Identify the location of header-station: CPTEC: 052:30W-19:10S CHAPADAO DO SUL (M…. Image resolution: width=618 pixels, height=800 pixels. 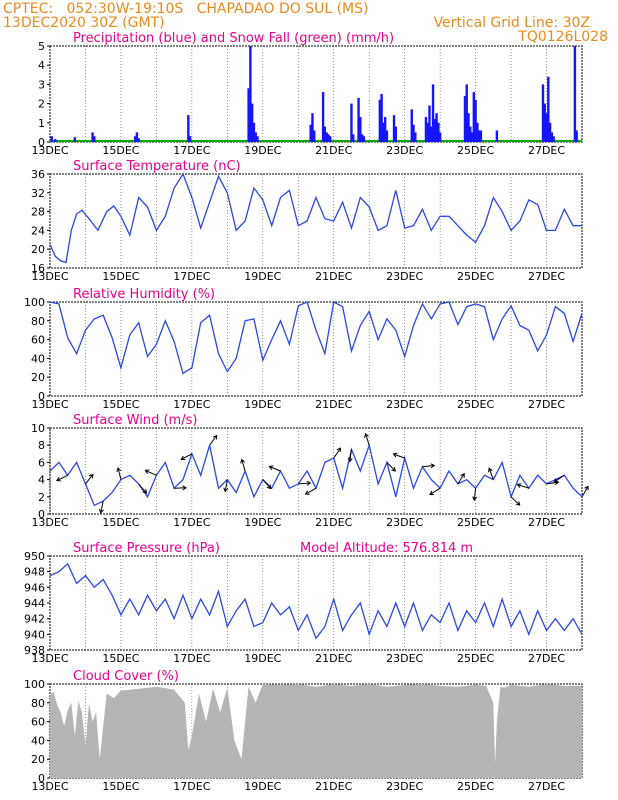
(186, 9).